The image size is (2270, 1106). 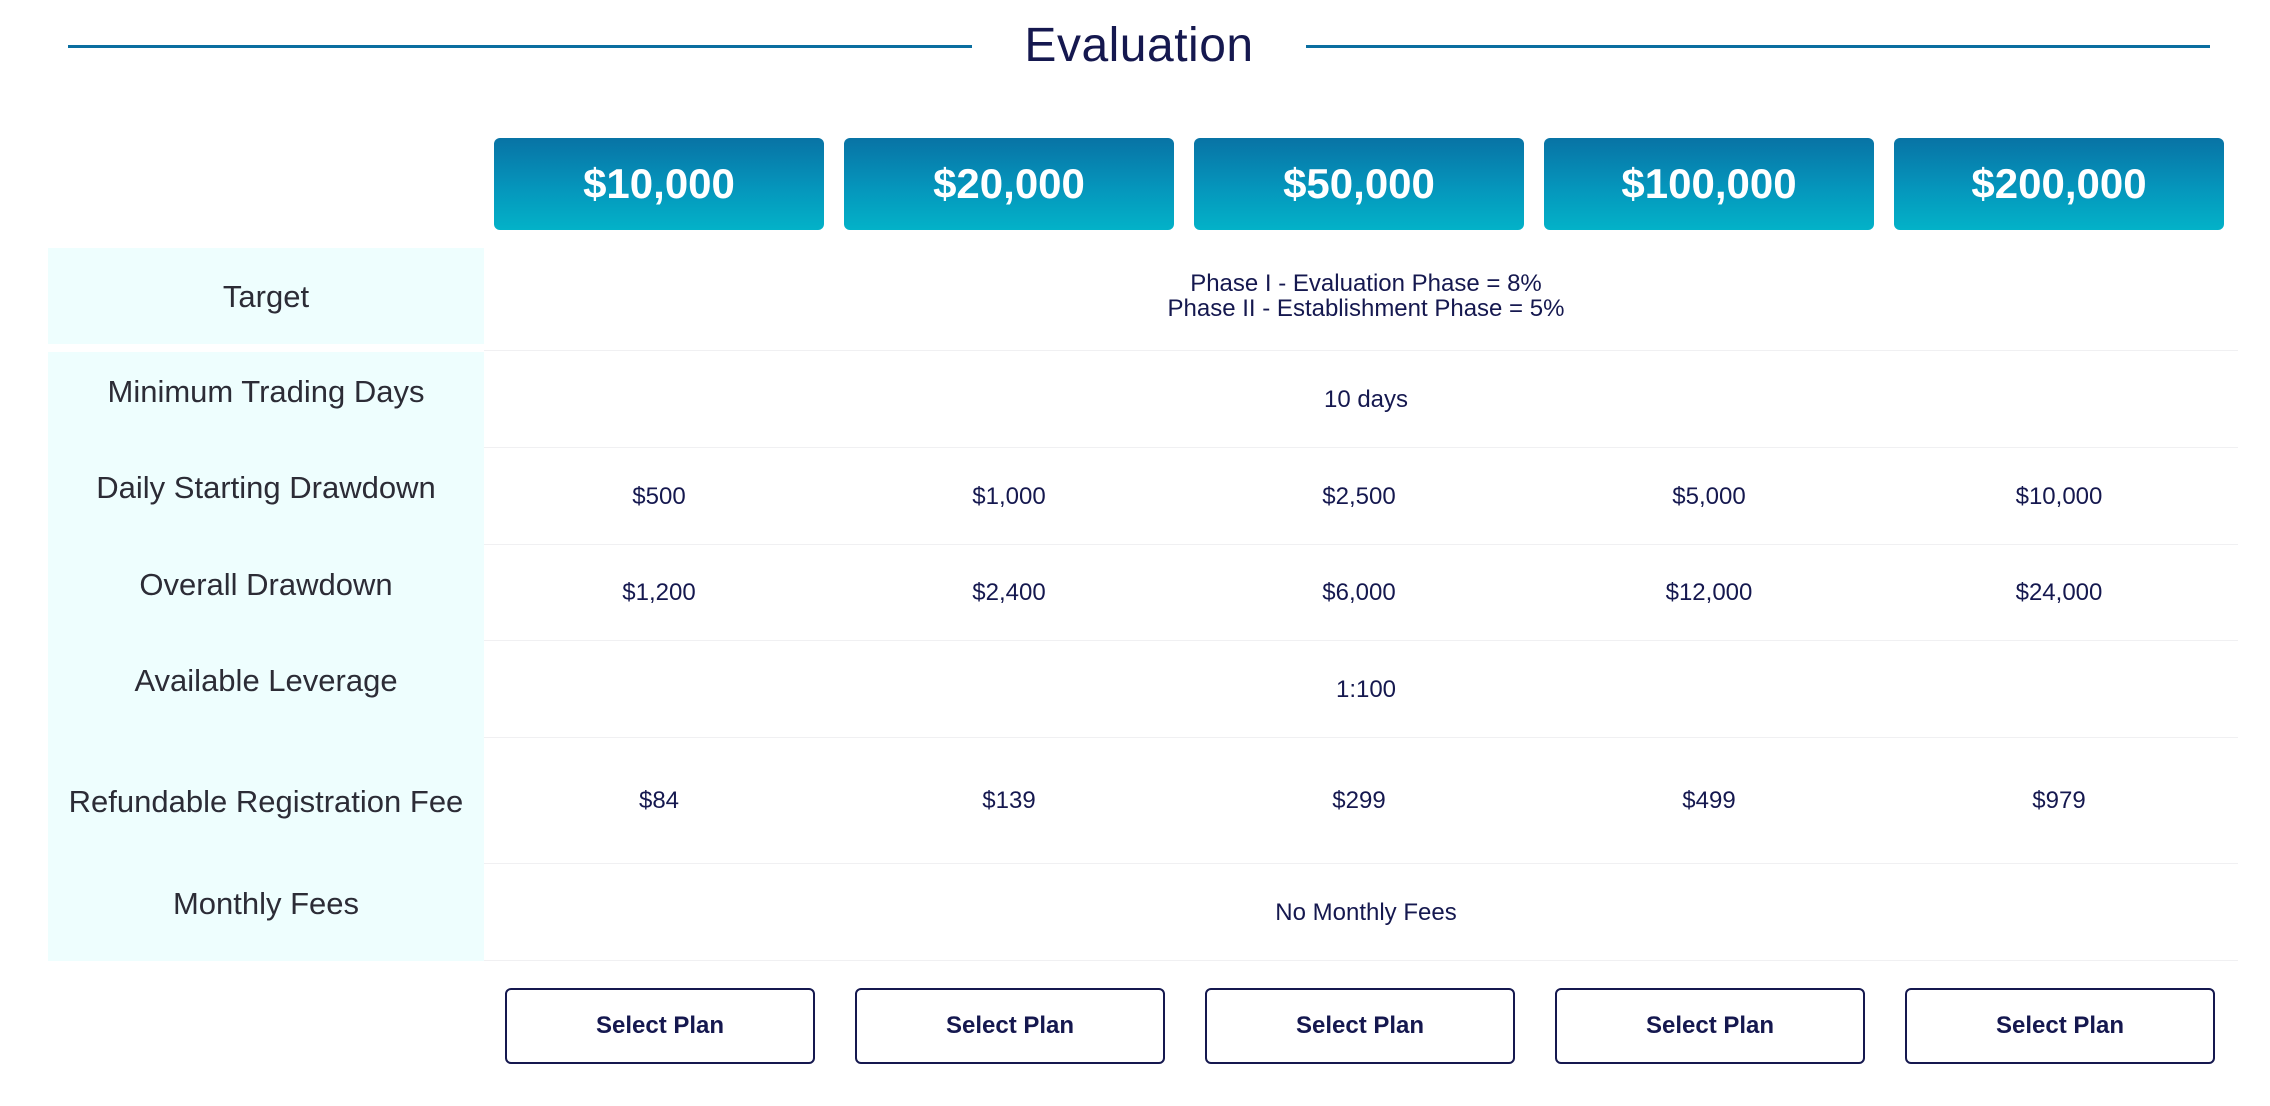 What do you see at coordinates (659, 592) in the screenshot?
I see `overall-drawdown-10000: $1,200` at bounding box center [659, 592].